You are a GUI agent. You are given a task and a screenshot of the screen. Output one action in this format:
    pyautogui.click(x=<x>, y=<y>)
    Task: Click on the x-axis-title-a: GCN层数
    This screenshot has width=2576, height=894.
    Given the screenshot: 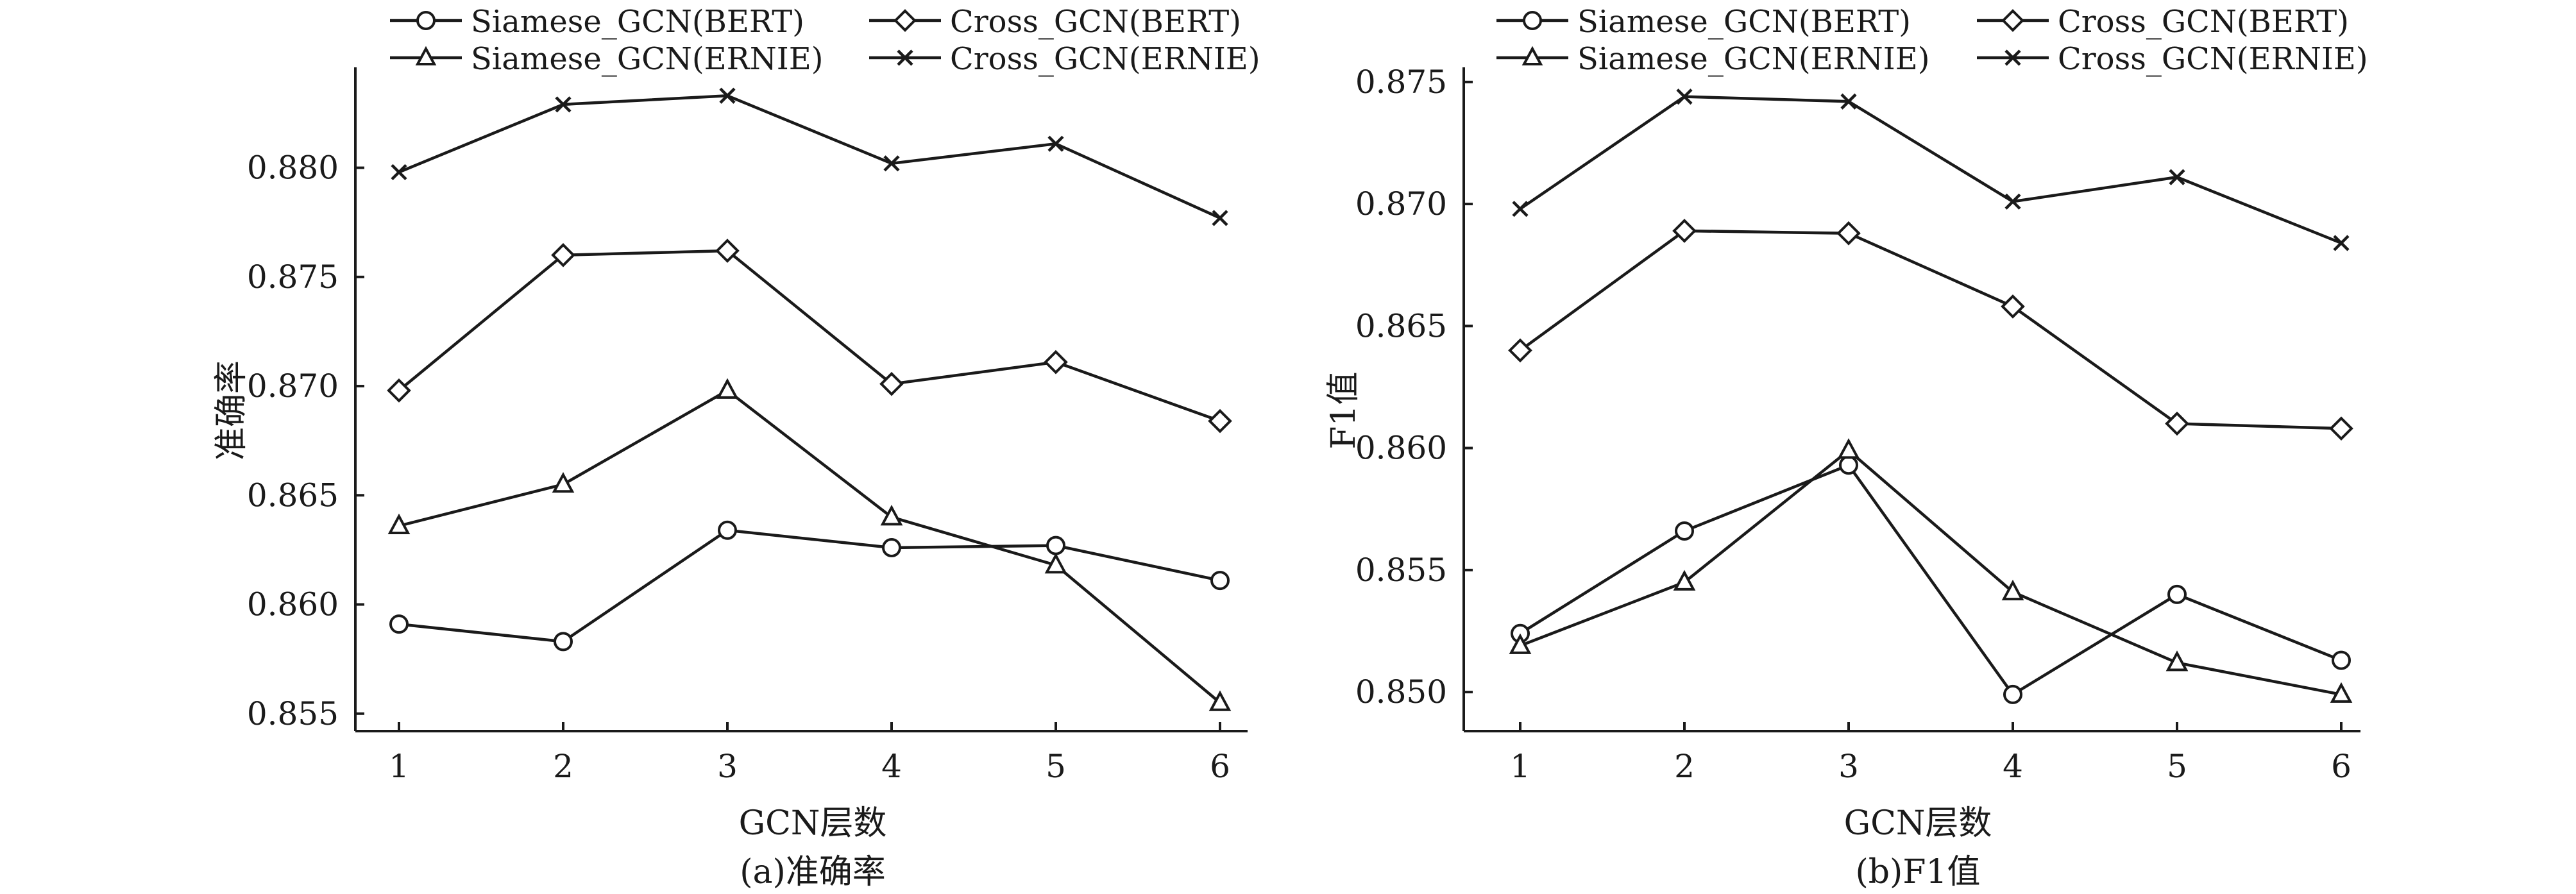 What is the action you would take?
    pyautogui.click(x=813, y=824)
    